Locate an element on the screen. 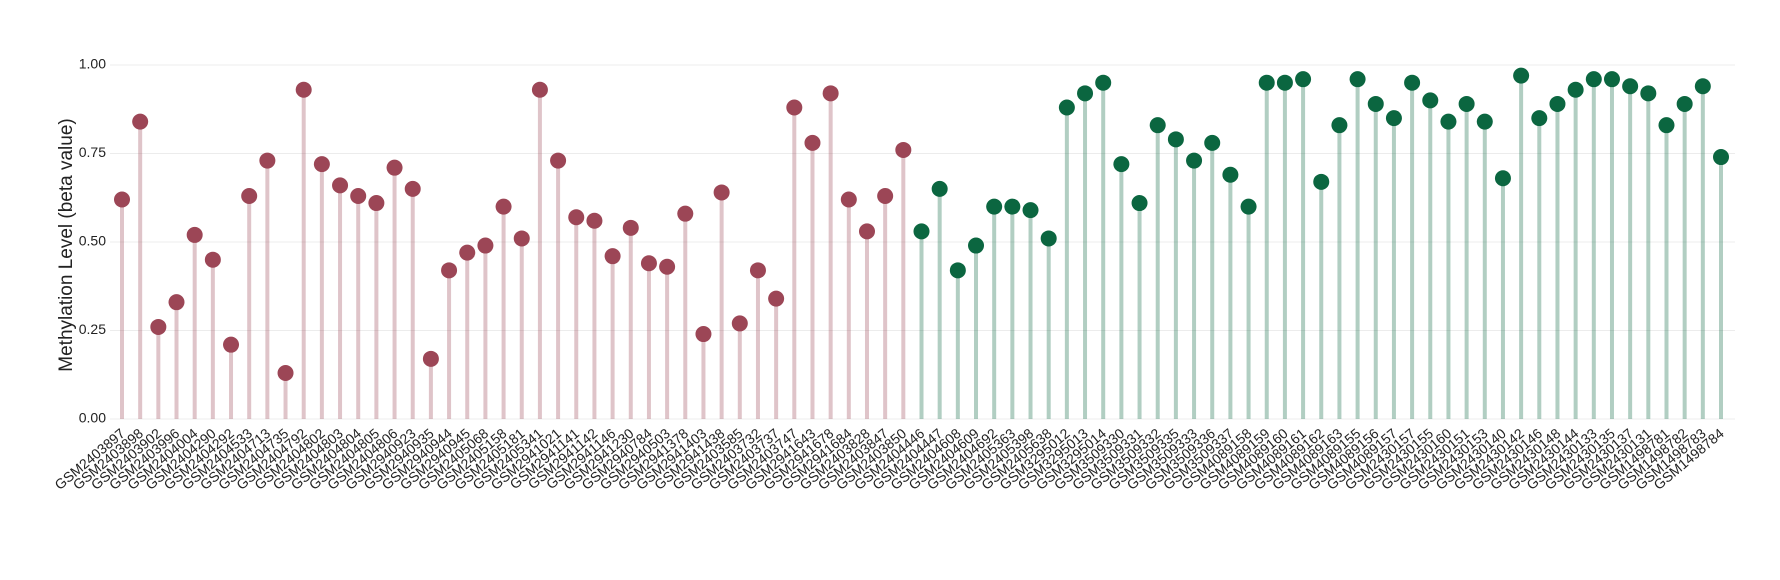 The height and width of the screenshot is (580, 1780). y-tick-label: 0.00 is located at coordinates (92, 418).